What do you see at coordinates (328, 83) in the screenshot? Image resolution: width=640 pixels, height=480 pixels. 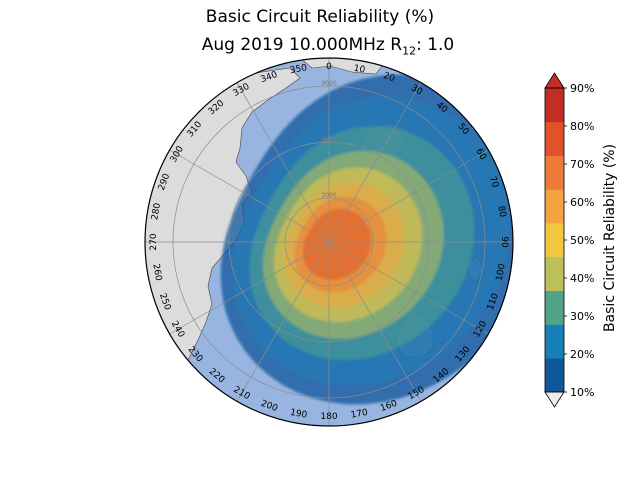 I see `range-ring-label-9000: 9000` at bounding box center [328, 83].